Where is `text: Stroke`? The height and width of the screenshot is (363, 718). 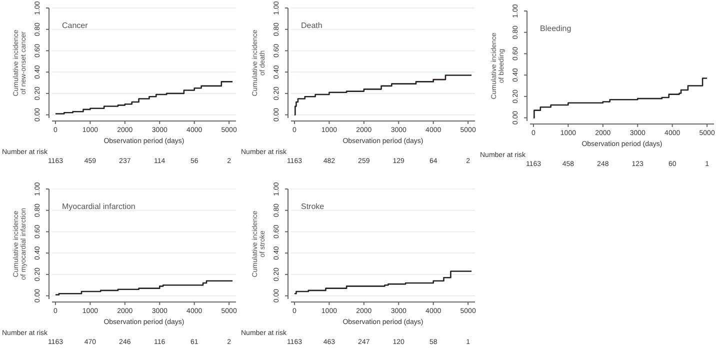
text: Stroke is located at coordinates (313, 206).